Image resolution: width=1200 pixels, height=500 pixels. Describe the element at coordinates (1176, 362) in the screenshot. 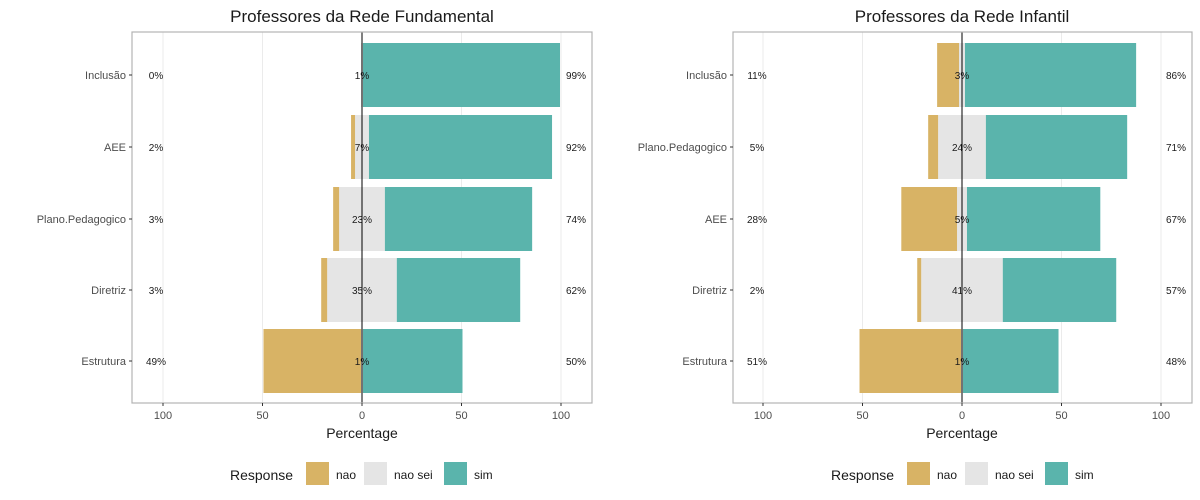

I see `right-pct-label: 48%` at that location.